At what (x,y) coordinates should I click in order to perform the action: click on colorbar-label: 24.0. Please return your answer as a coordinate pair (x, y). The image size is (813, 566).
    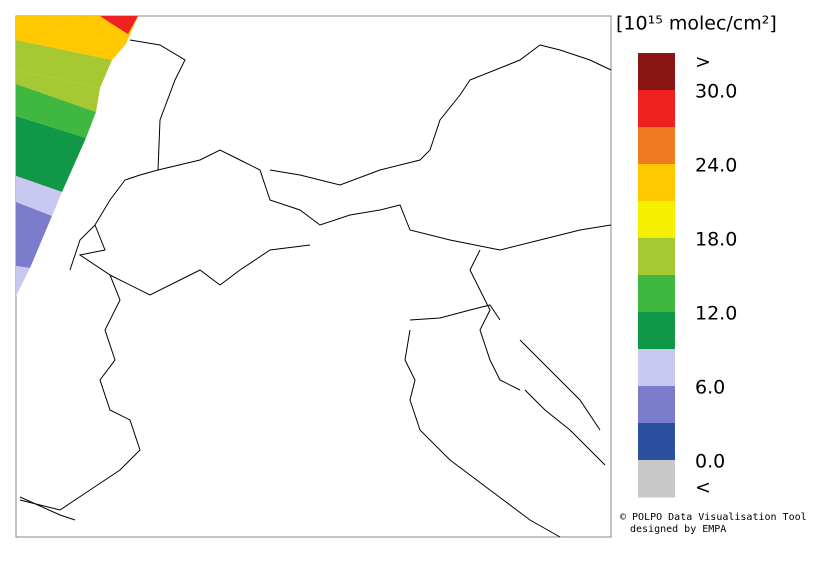
    Looking at the image, I should click on (716, 166).